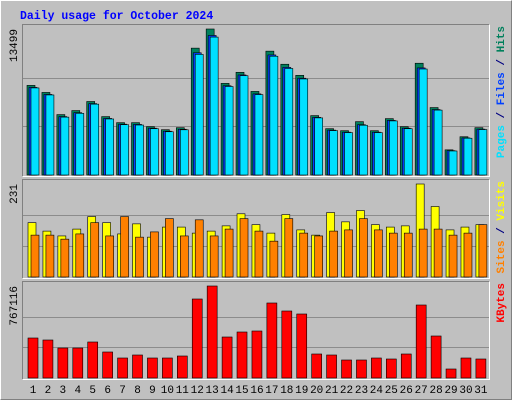 The height and width of the screenshot is (400, 512). What do you see at coordinates (346, 391) in the screenshot?
I see `x-tick-label: 22` at bounding box center [346, 391].